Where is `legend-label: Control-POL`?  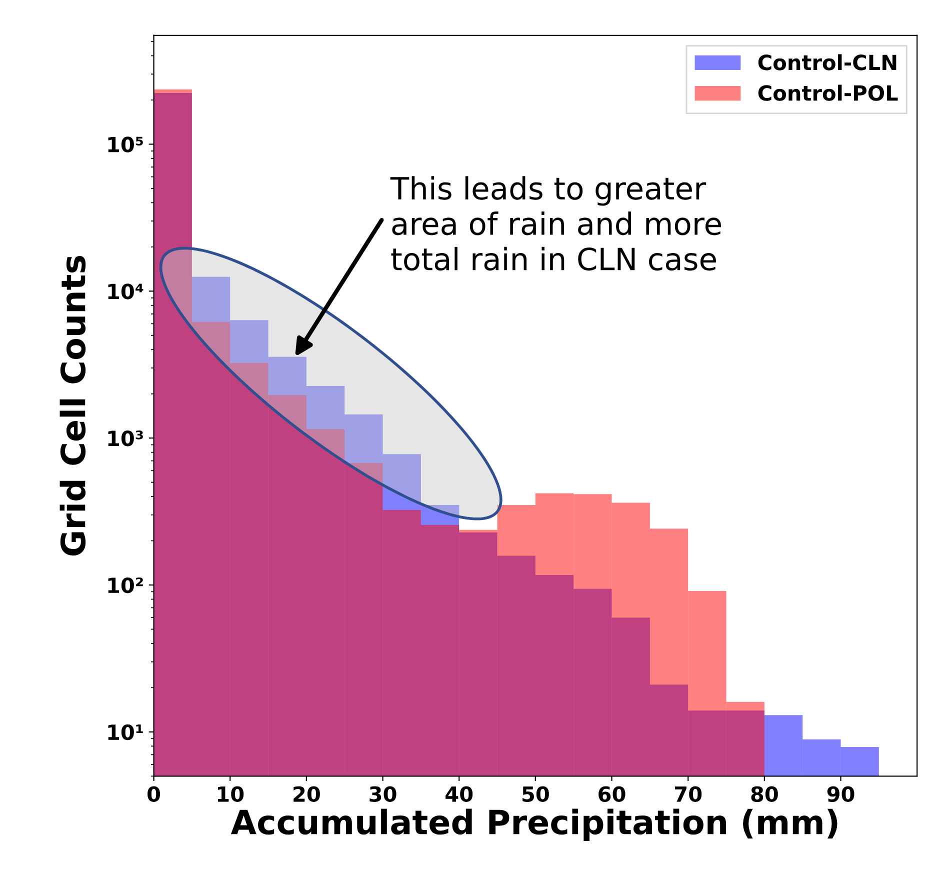 legend-label: Control-POL is located at coordinates (828, 92).